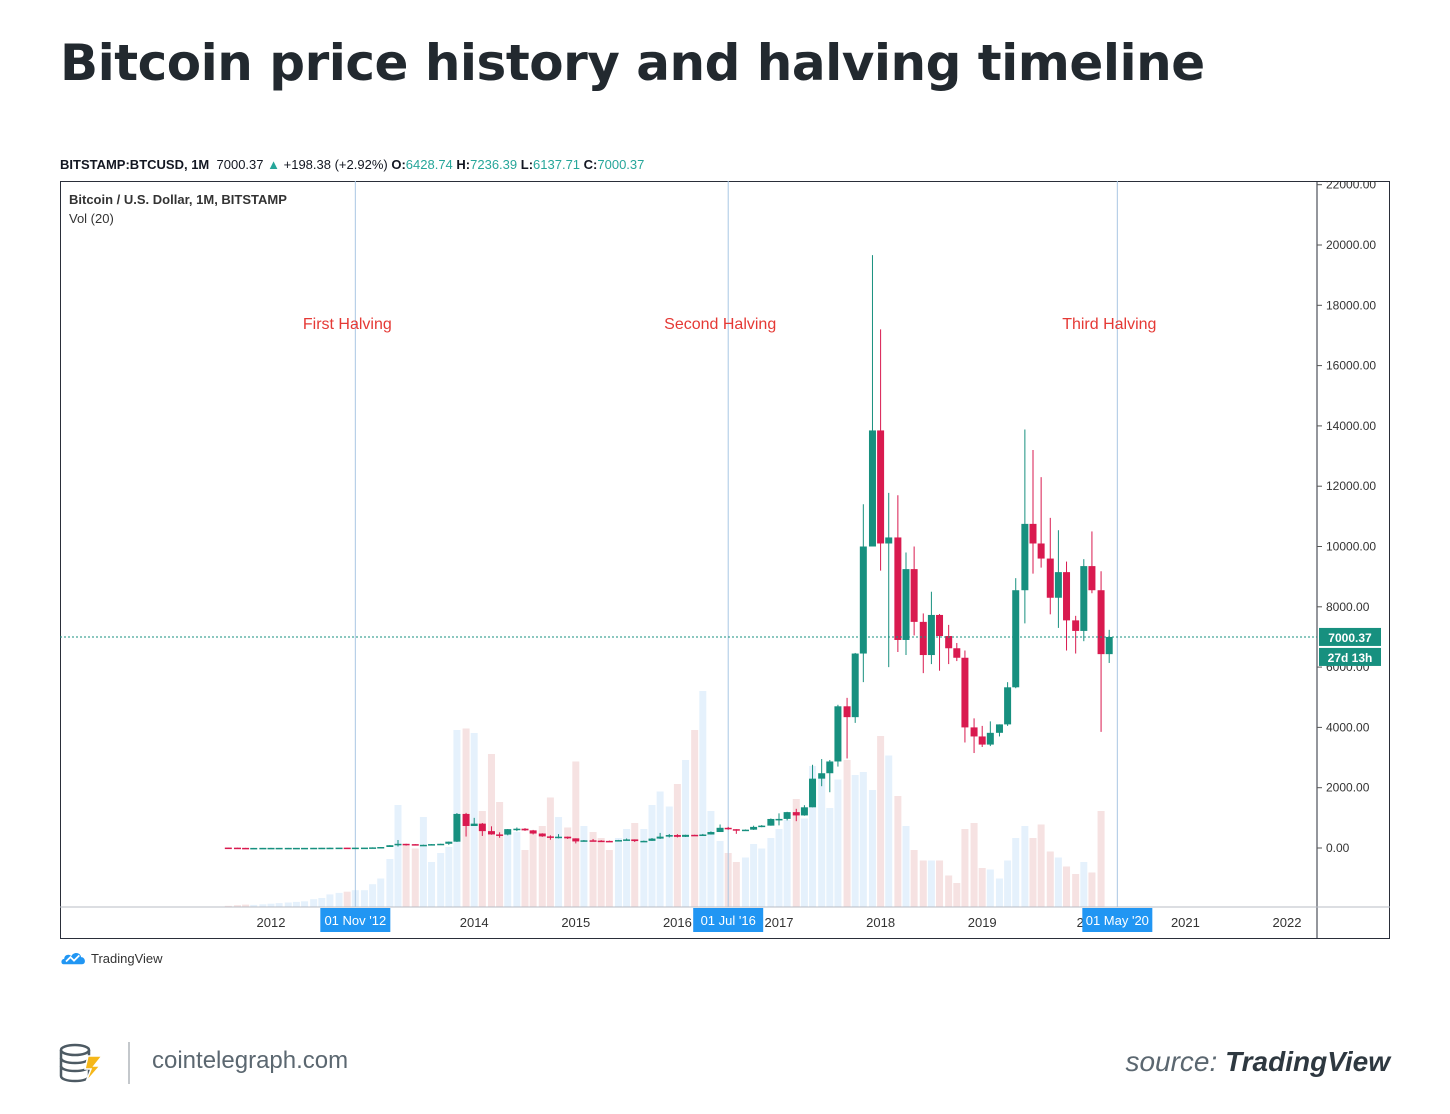  What do you see at coordinates (335, 164) in the screenshot?
I see `price-change: +198.38 (+2.92%)` at bounding box center [335, 164].